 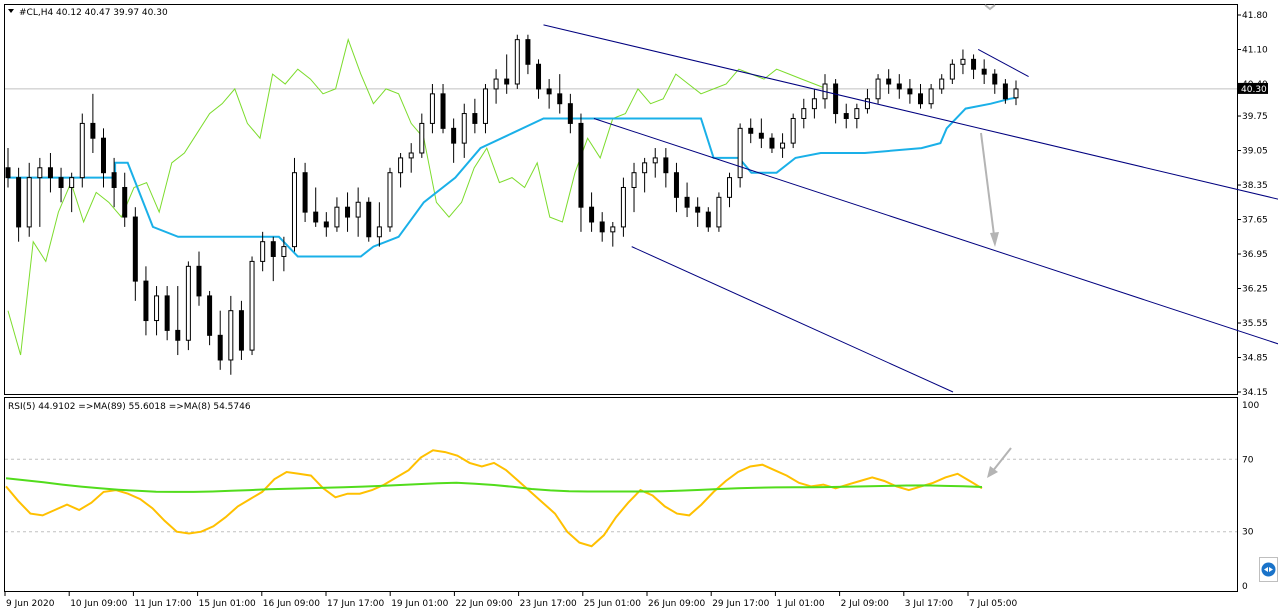 I want to click on down-arrow-head-icon, so click(x=994, y=239).